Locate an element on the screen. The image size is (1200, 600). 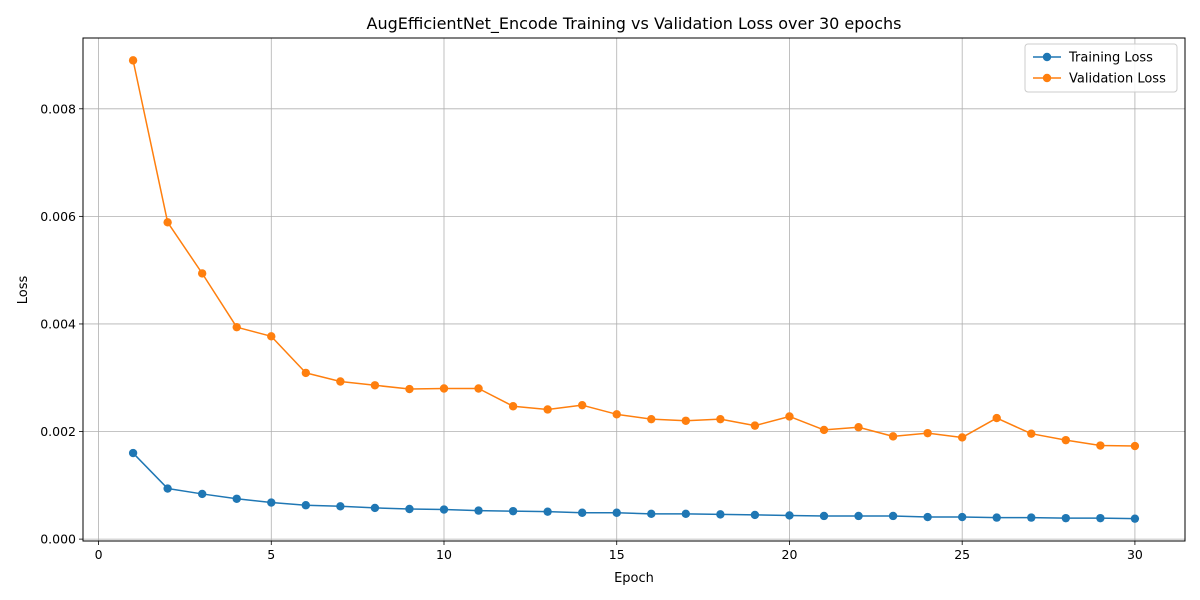
y-axis-ticks: 0.000 0.002 0.004 0.006 0.008 is located at coordinates (61, 324).